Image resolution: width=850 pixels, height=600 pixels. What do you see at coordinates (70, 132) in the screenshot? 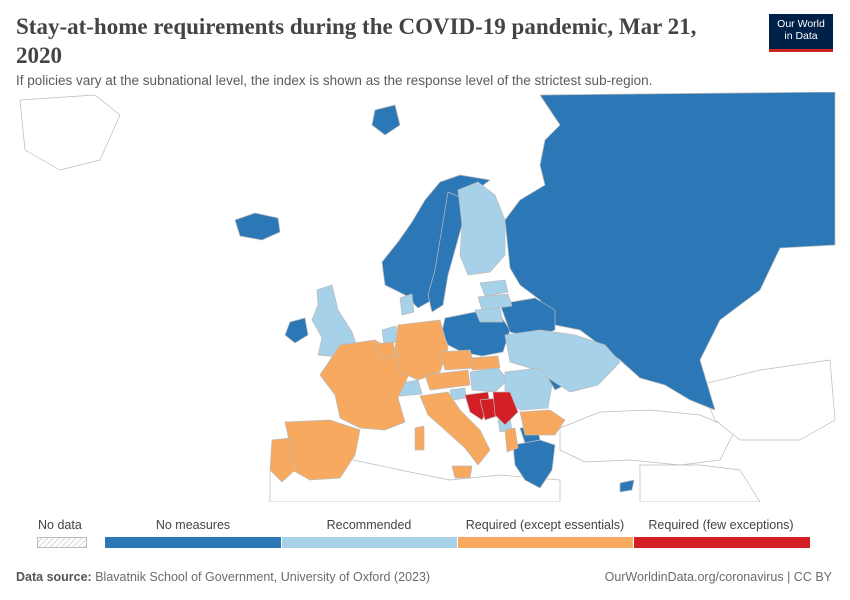
I see `country-greenland` at bounding box center [70, 132].